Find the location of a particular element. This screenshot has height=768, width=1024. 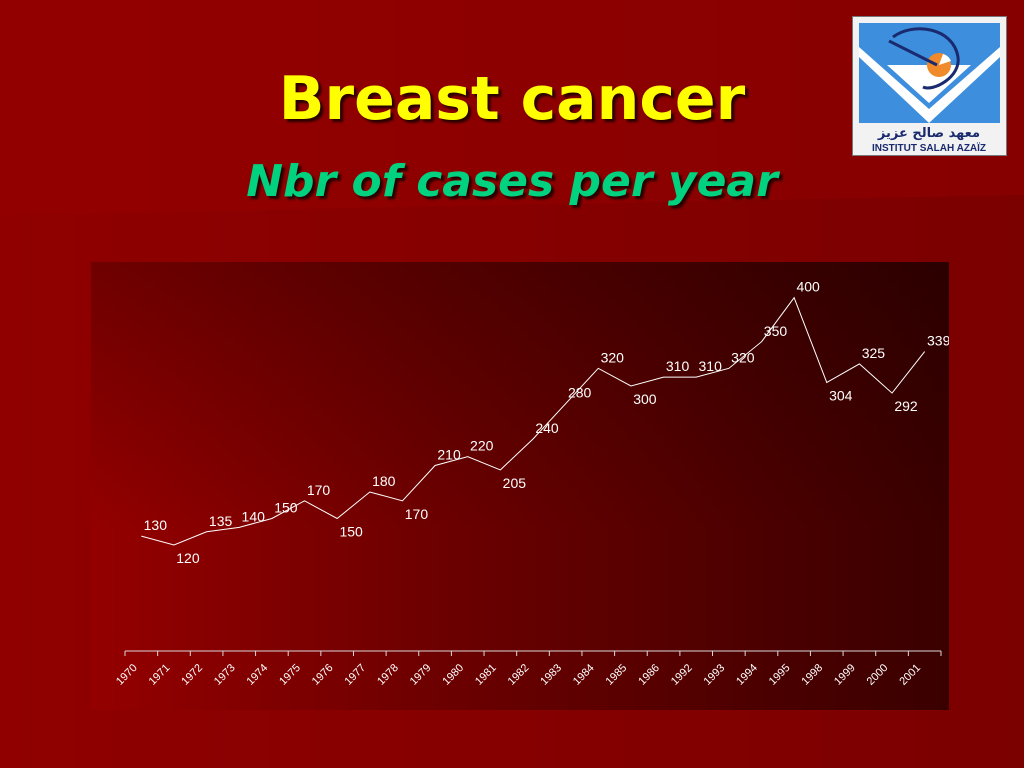

data-label: 180 is located at coordinates (384, 481).